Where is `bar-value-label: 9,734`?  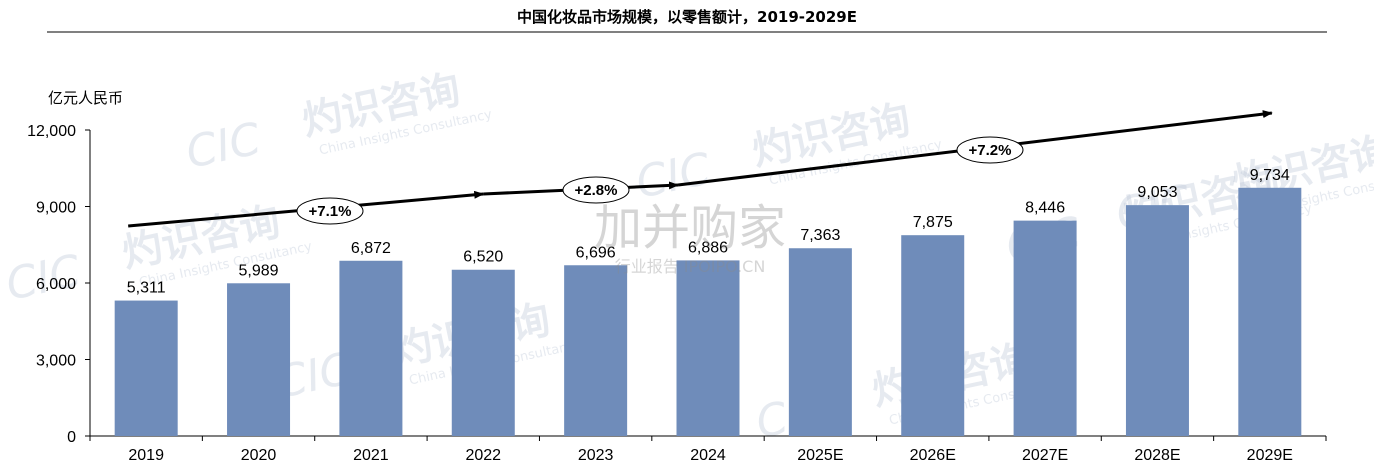
bar-value-label: 9,734 is located at coordinates (1270, 175).